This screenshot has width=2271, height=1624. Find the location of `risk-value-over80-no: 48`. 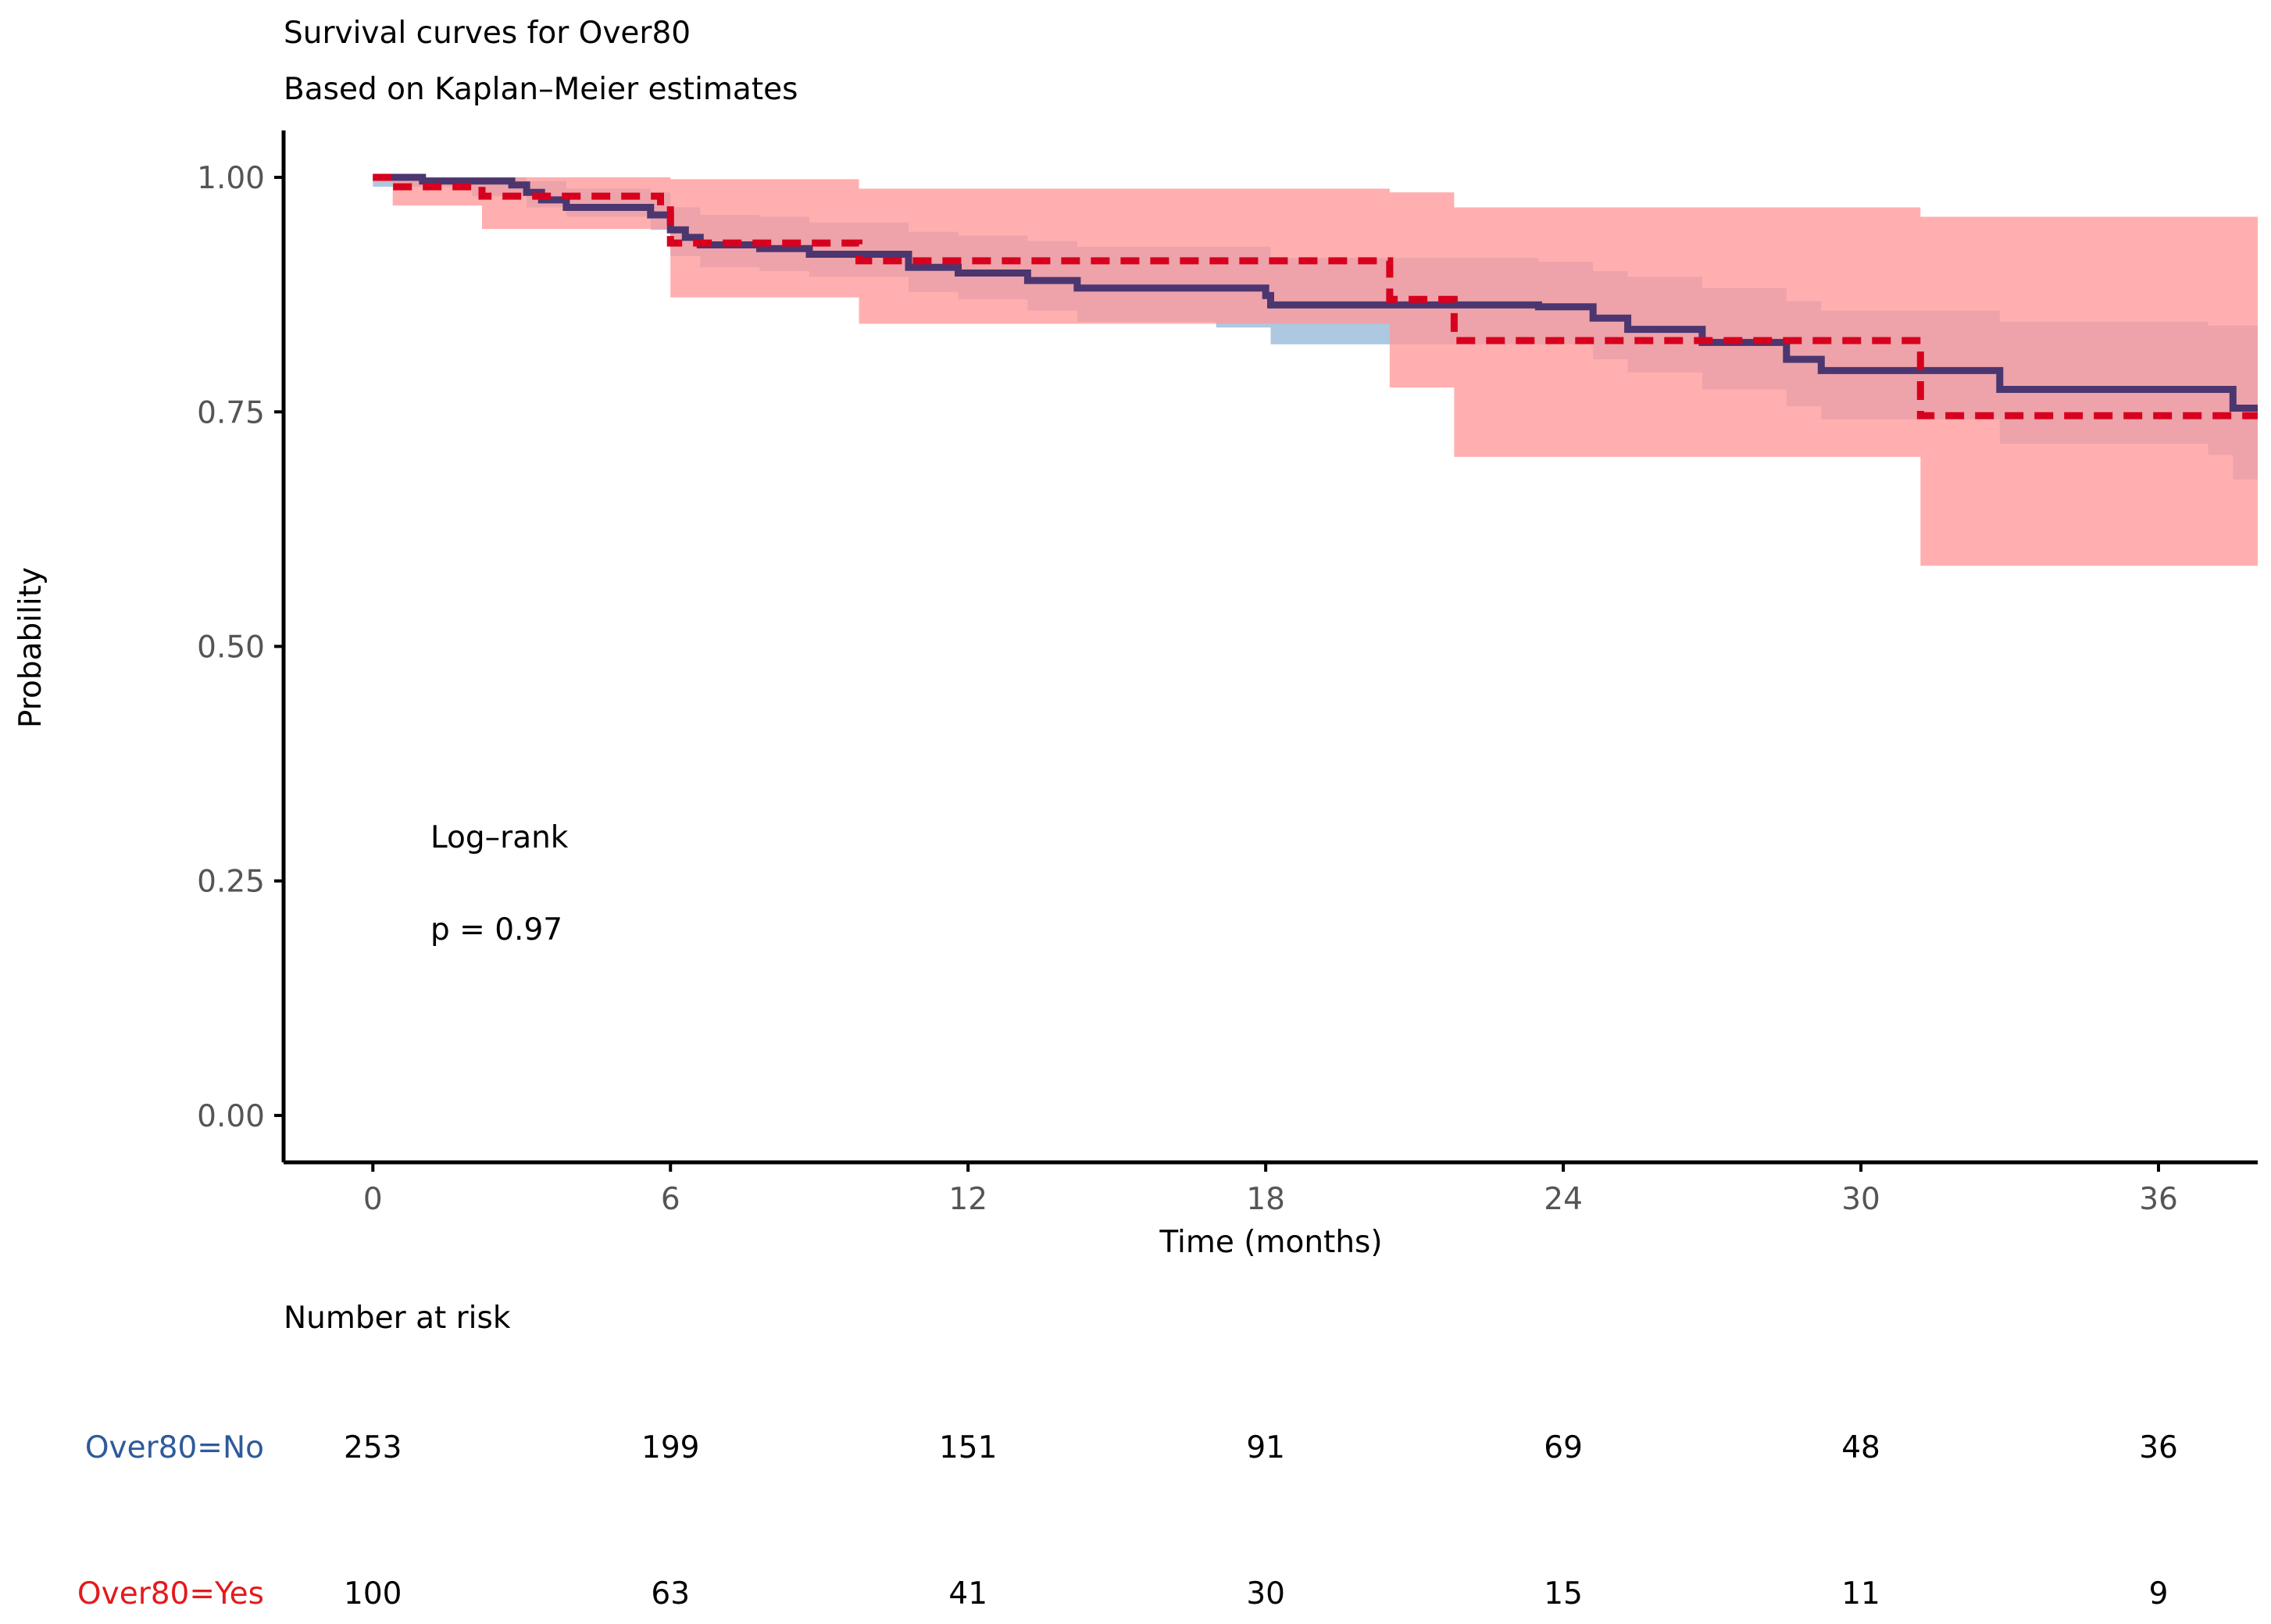

risk-value-over80-no: 48 is located at coordinates (1860, 1447).